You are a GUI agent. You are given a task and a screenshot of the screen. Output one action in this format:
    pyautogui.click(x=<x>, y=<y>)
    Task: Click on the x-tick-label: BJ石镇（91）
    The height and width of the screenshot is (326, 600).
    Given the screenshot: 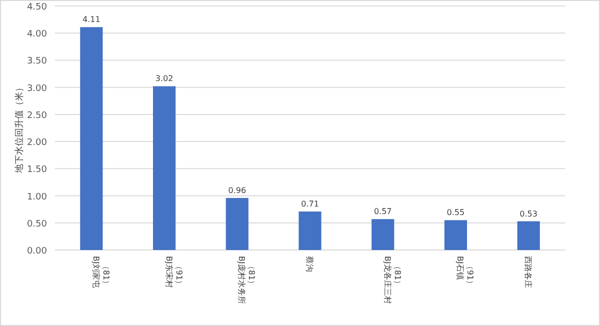 What is the action you would take?
    pyautogui.click(x=465, y=272)
    